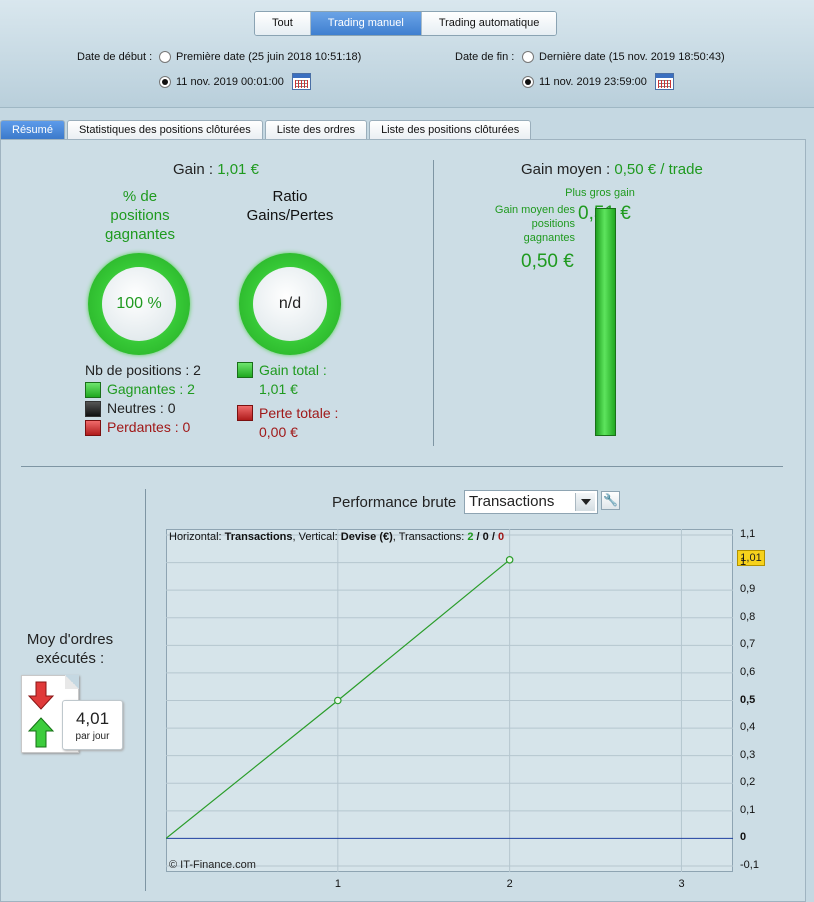  Describe the element at coordinates (366, 23) in the screenshot. I see `mode-manual-button: Trading manuel` at that location.